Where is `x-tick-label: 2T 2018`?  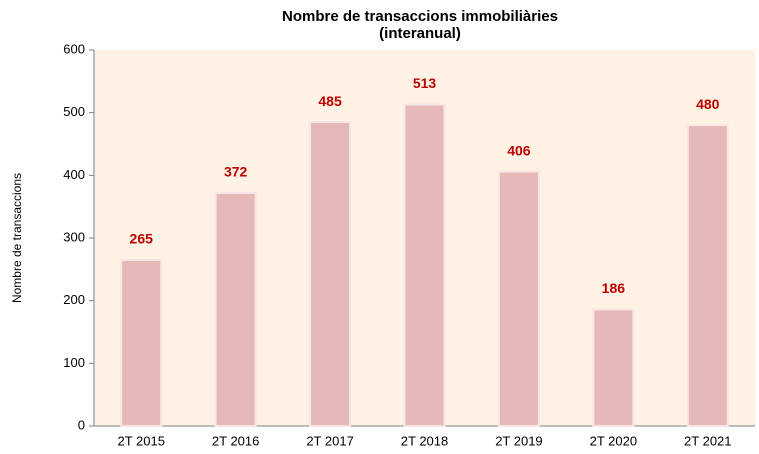 x-tick-label: 2T 2018 is located at coordinates (424, 440).